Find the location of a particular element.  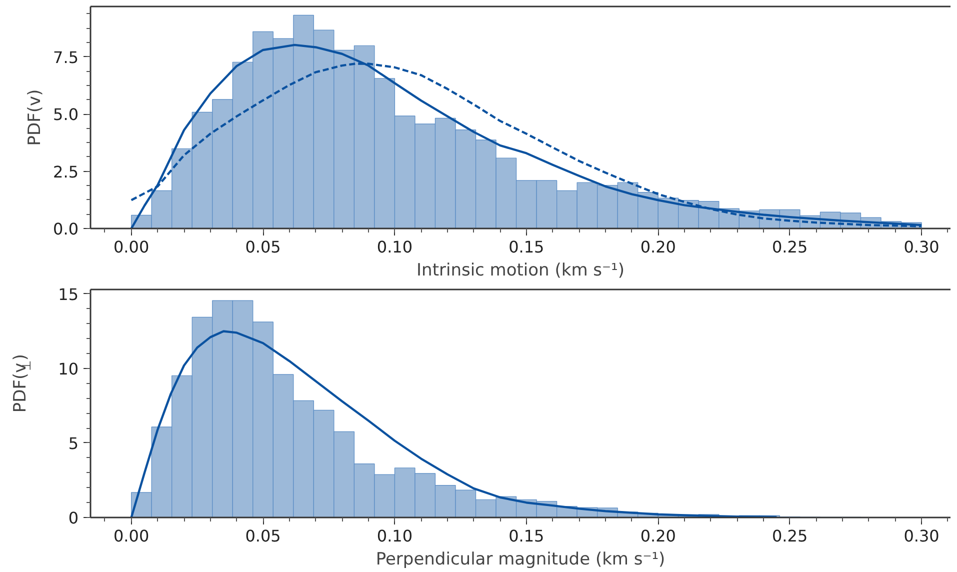

y-tick-label: 7.5 is located at coordinates (66, 57).